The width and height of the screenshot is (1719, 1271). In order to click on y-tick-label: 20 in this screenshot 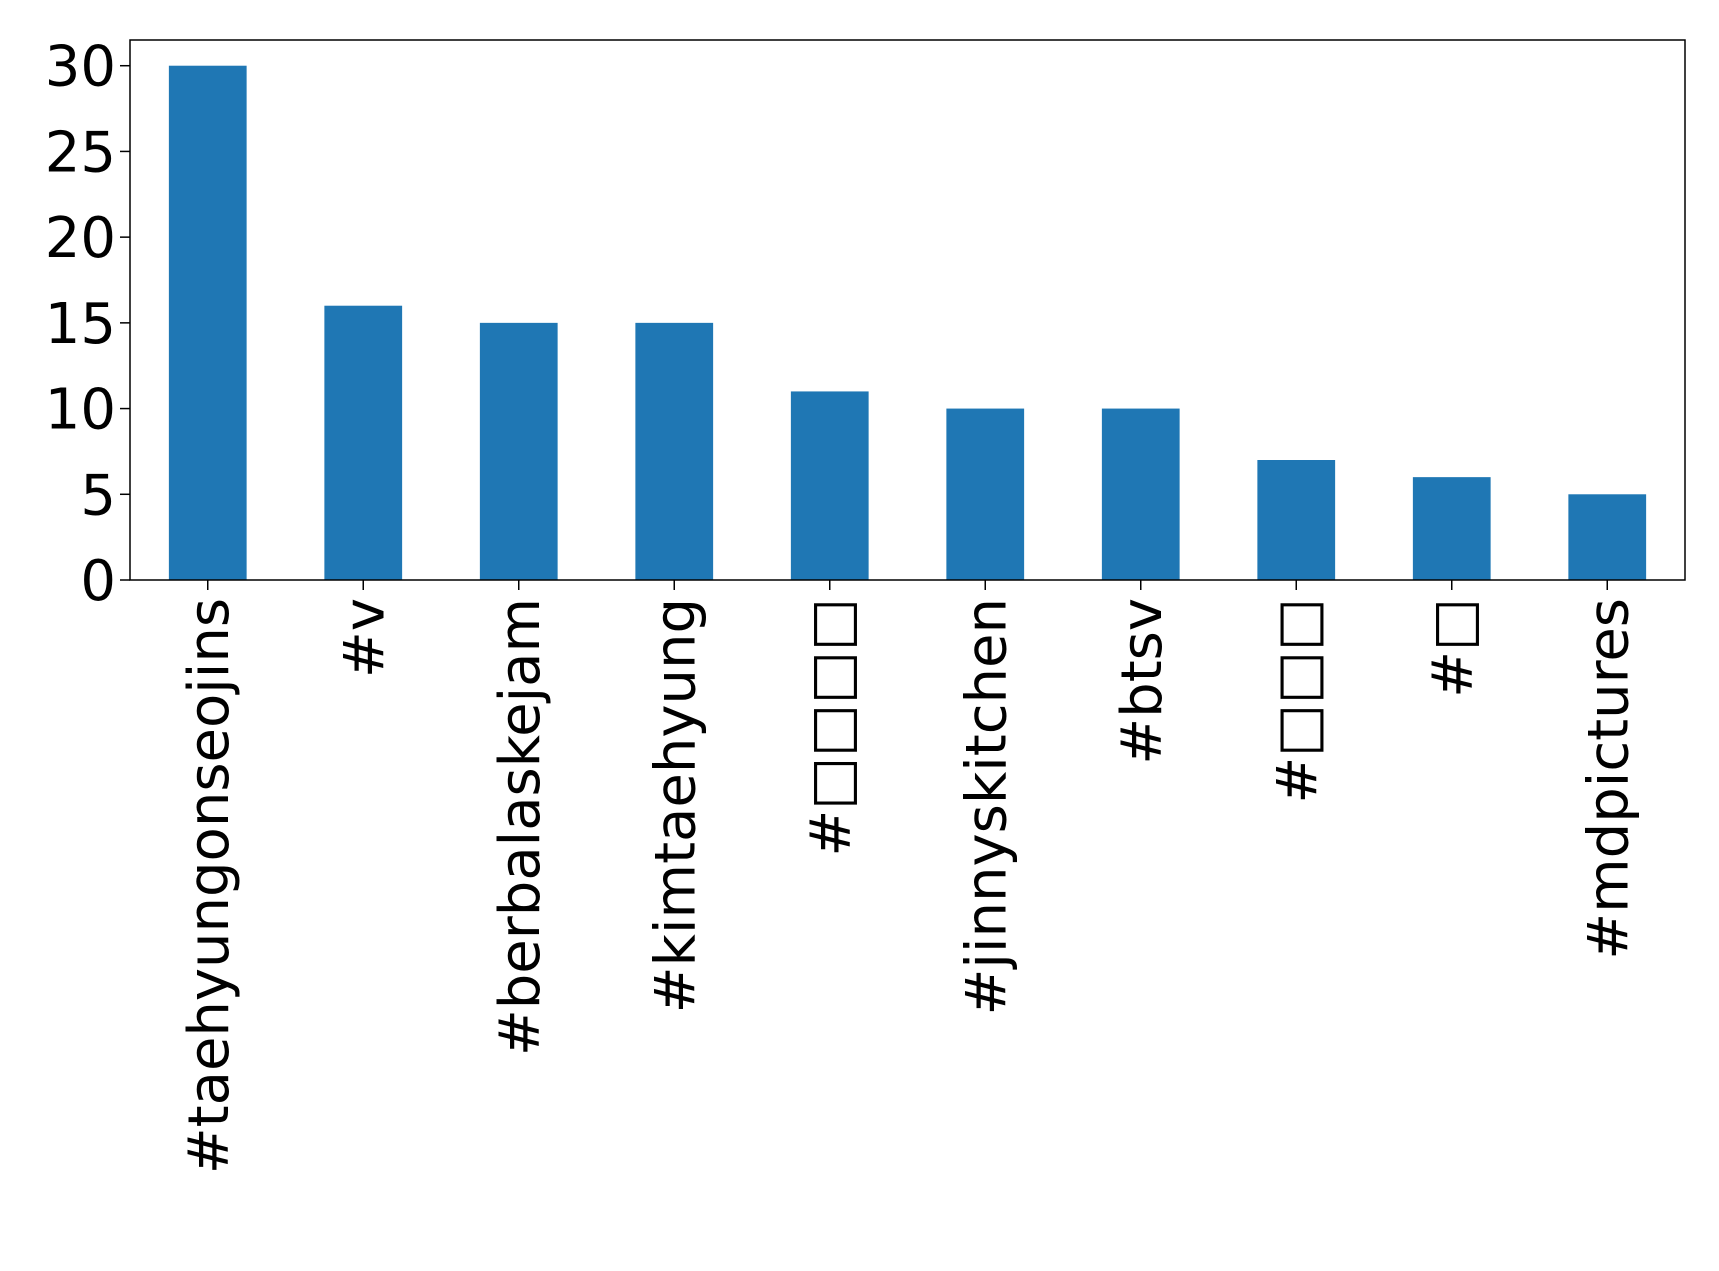, I will do `click(80, 238)`.